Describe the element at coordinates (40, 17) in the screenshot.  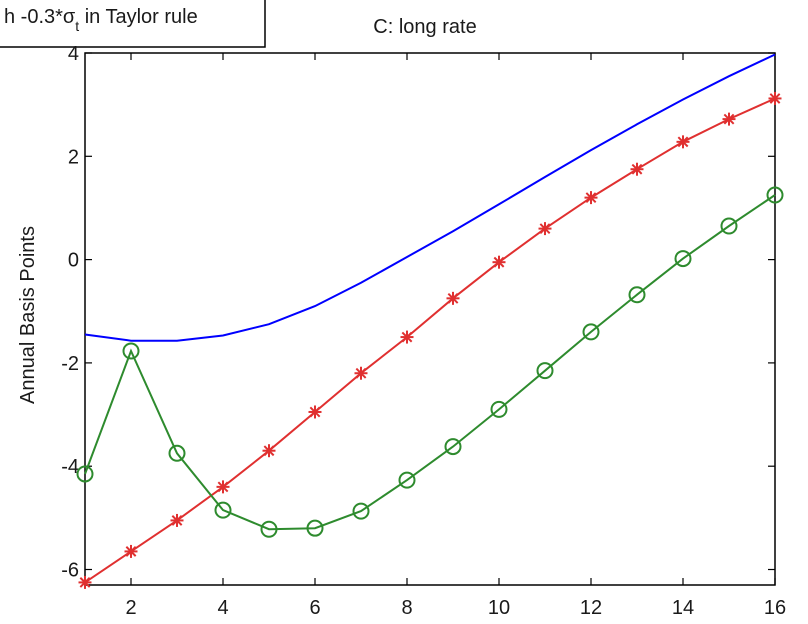
I see `legend-text-prefix: h -0.3*σ` at that location.